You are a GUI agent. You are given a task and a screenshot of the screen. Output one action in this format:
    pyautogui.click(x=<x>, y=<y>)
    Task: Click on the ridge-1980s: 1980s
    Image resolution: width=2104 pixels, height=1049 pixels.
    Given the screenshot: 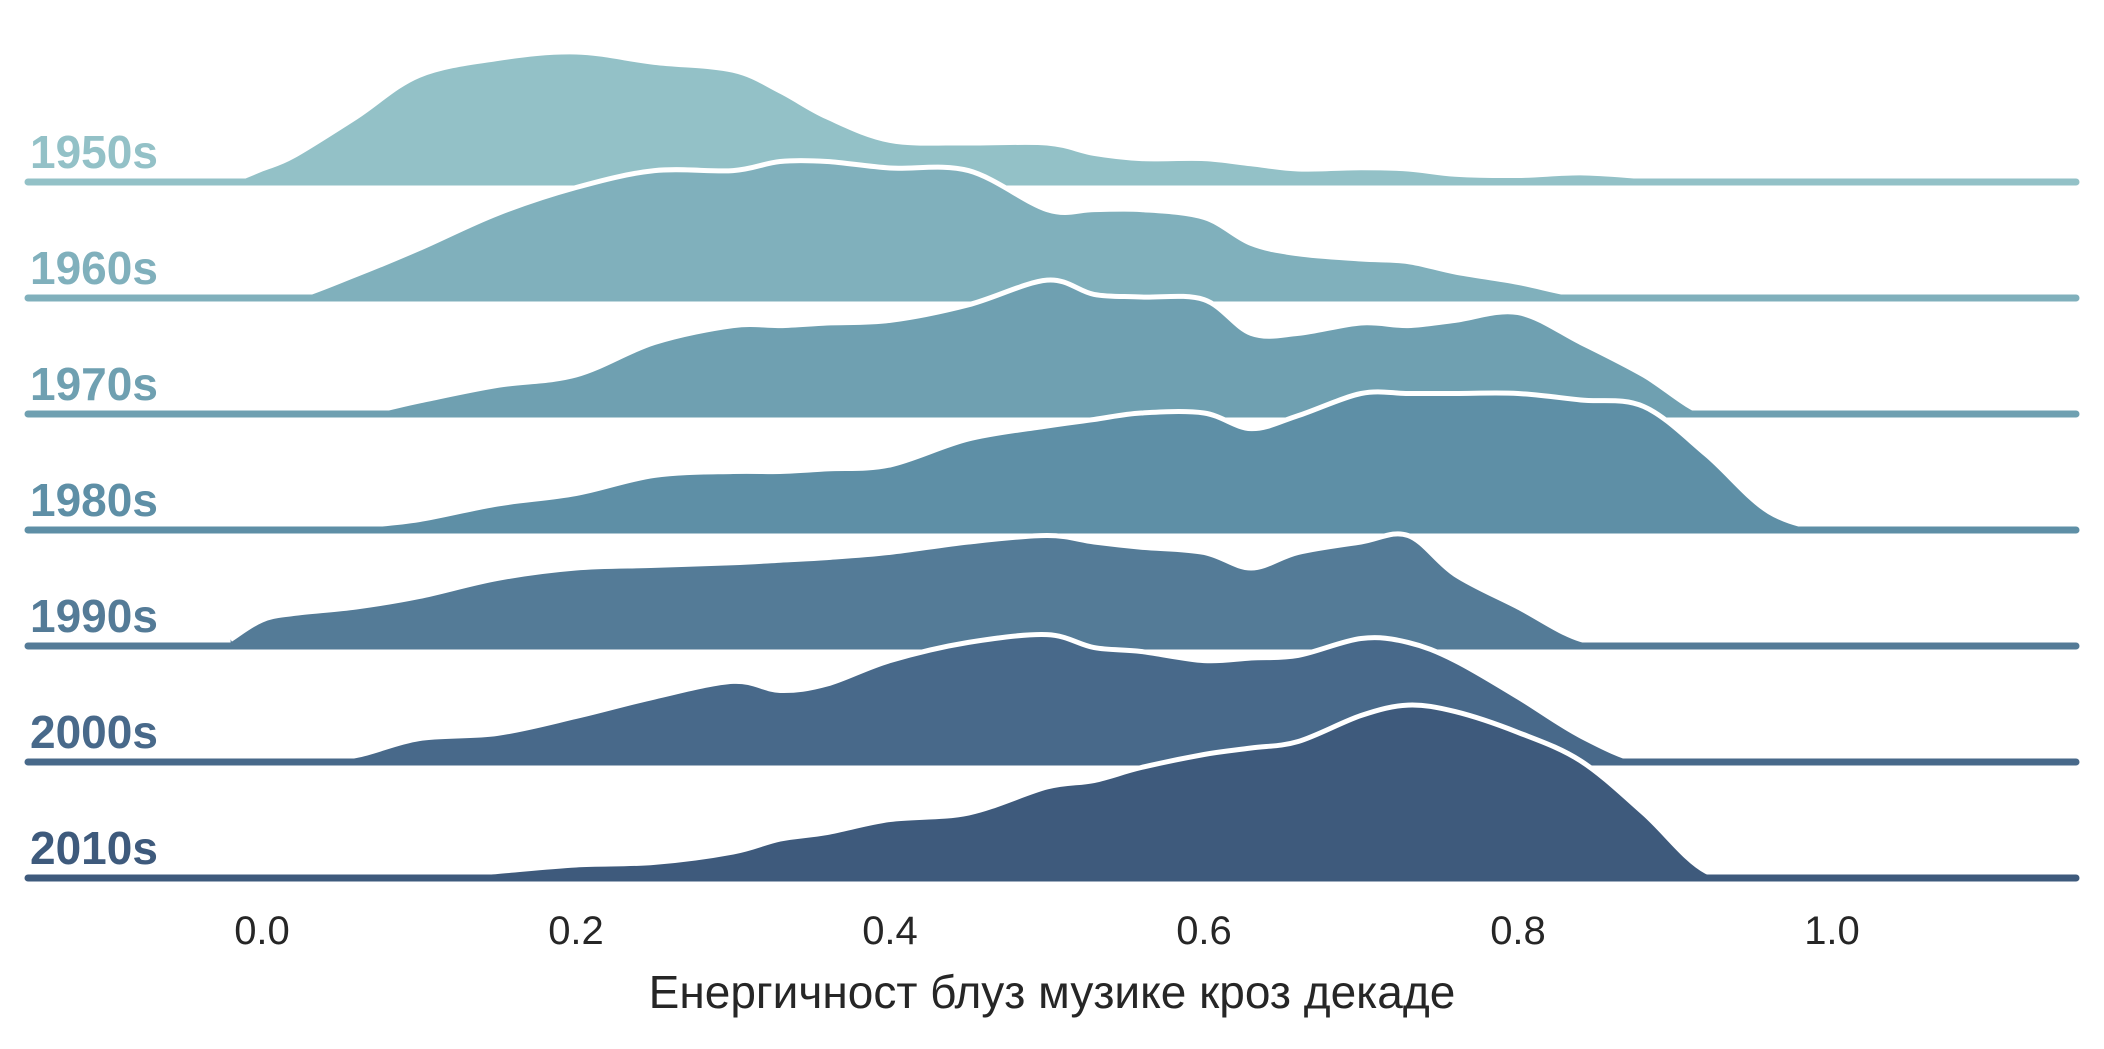 What is the action you would take?
    pyautogui.click(x=1052, y=461)
    